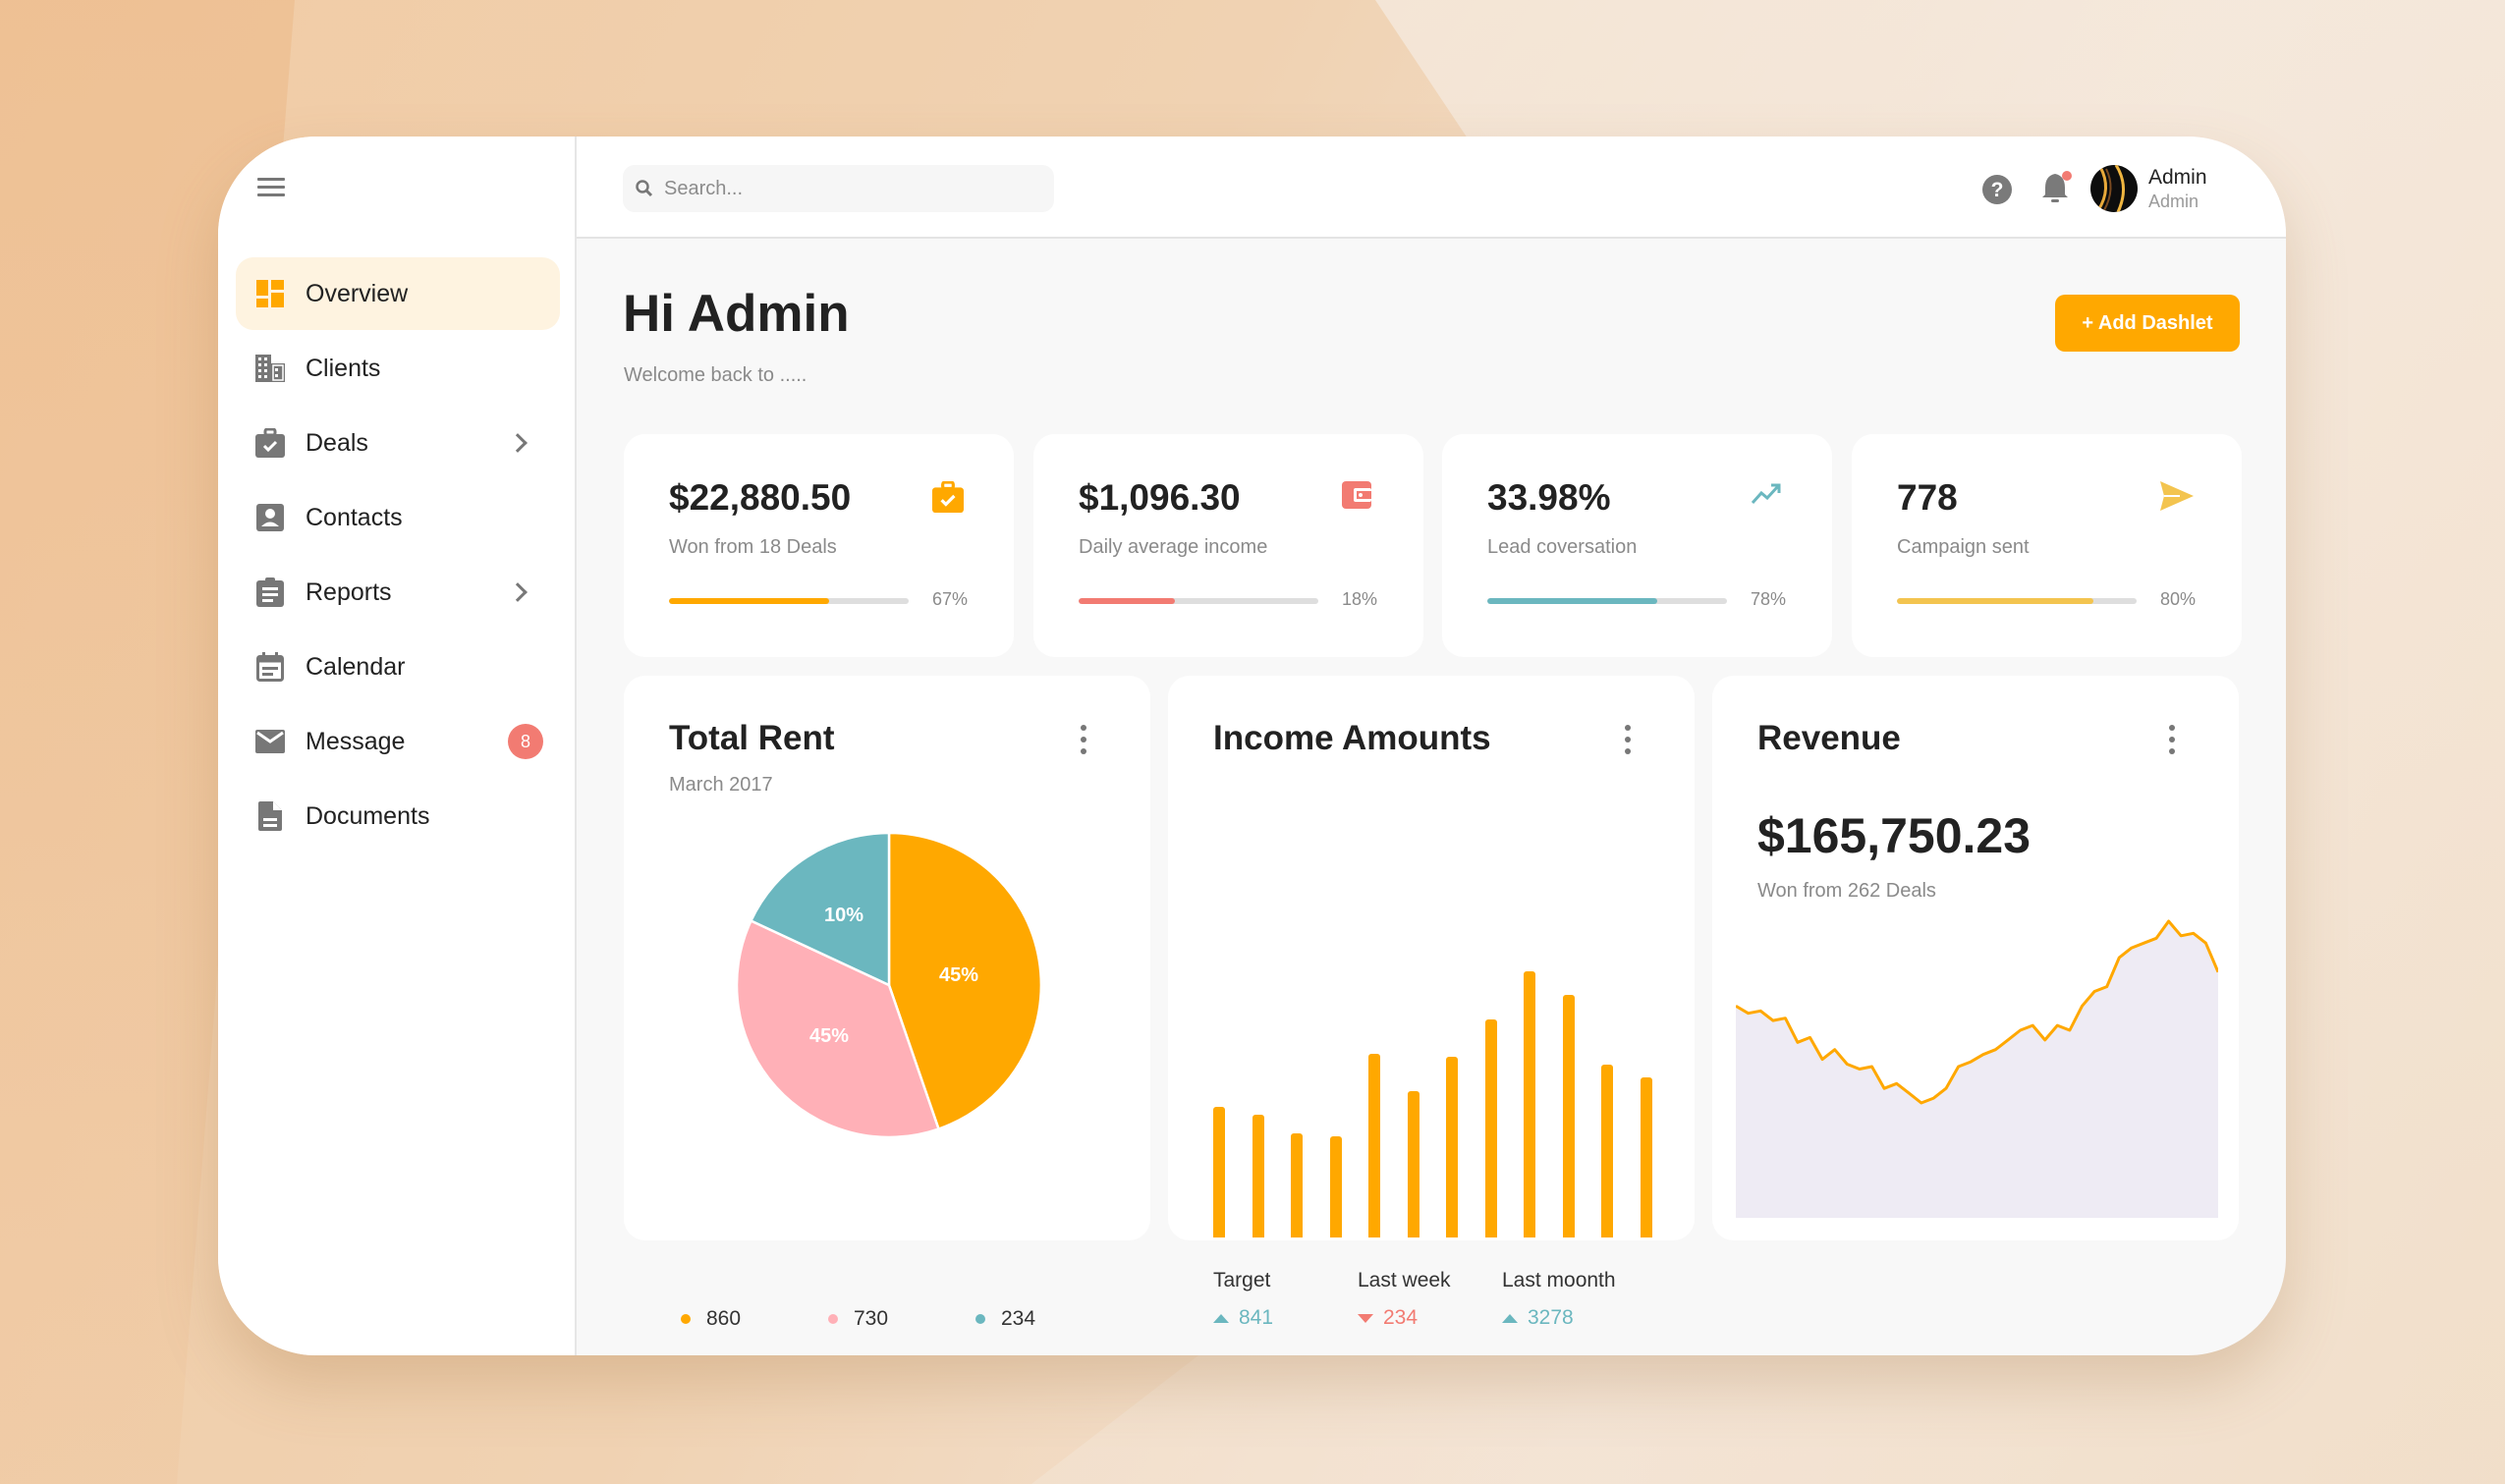  Describe the element at coordinates (271, 187) in the screenshot. I see `hamburger-icon` at that location.